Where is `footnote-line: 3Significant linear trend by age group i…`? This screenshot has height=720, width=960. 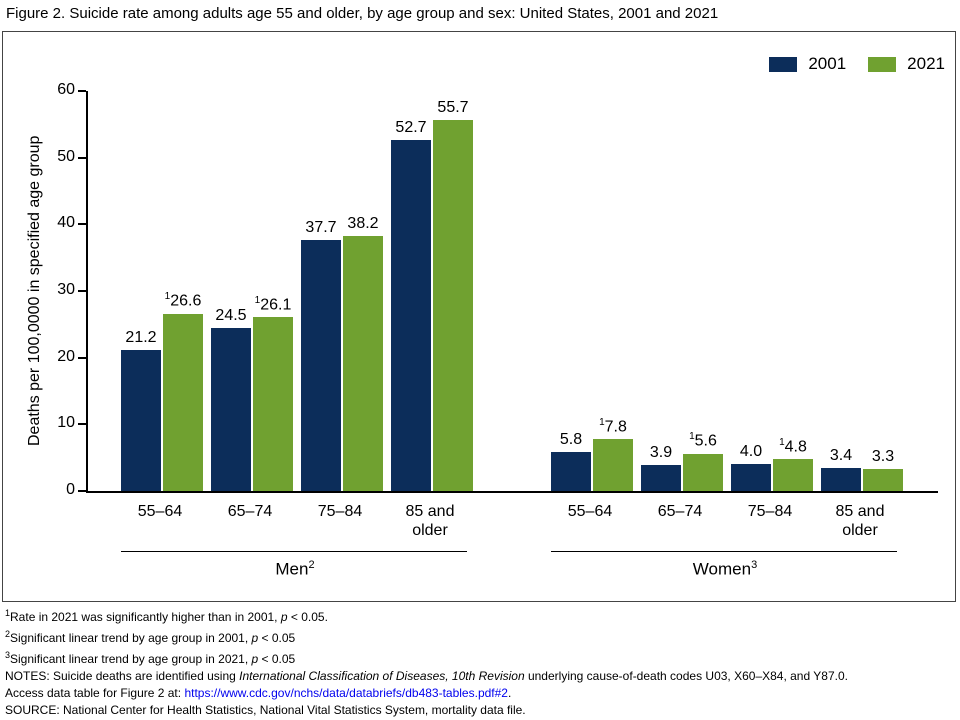 footnote-line: 3Significant linear trend by age group i… is located at coordinates (150, 658).